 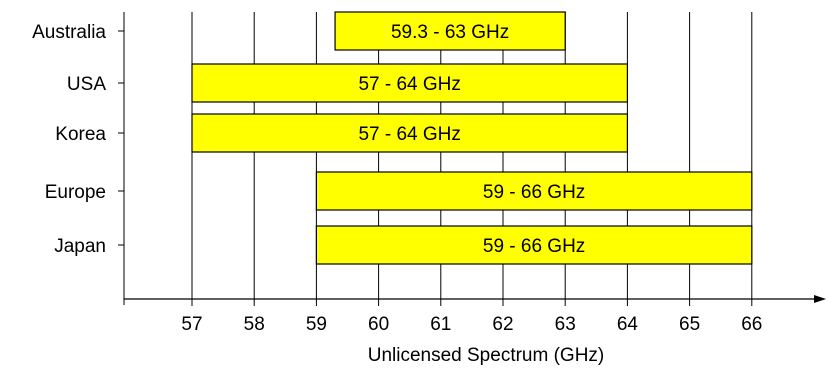 What do you see at coordinates (409, 134) in the screenshot?
I see `bar-label-korea: 57 - 64 GHz` at bounding box center [409, 134].